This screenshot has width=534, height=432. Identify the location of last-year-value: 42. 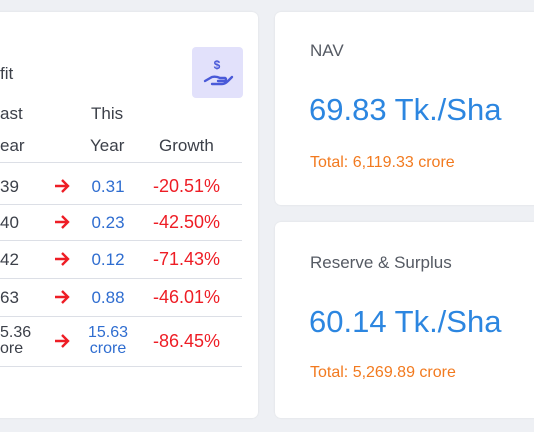
(9, 259).